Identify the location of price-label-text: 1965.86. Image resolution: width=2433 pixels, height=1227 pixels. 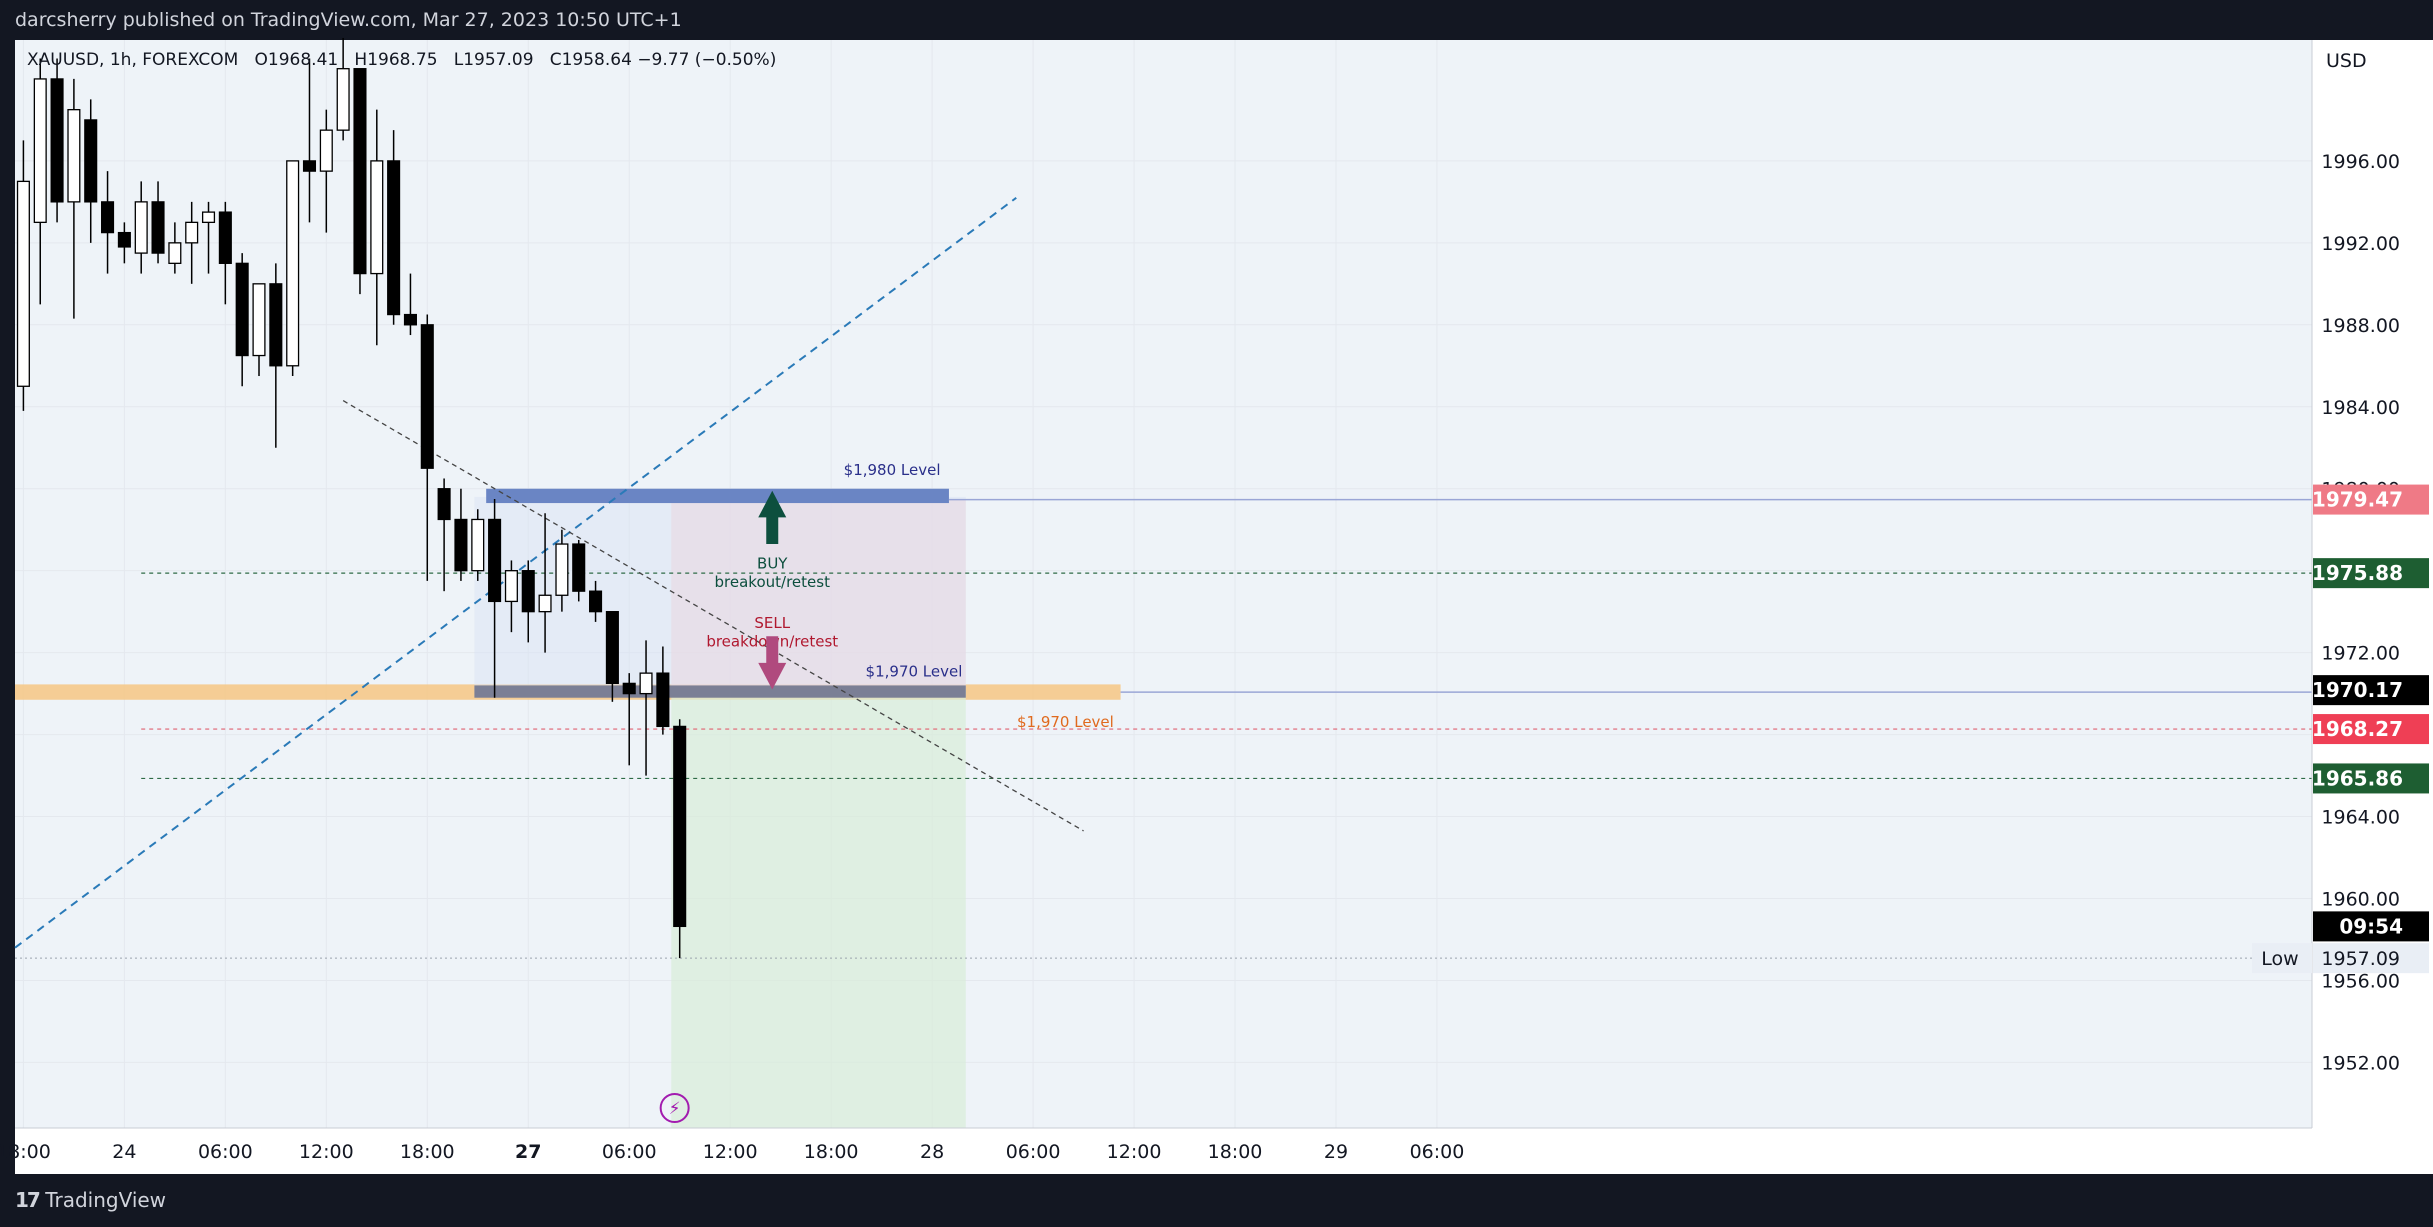
(2357, 778).